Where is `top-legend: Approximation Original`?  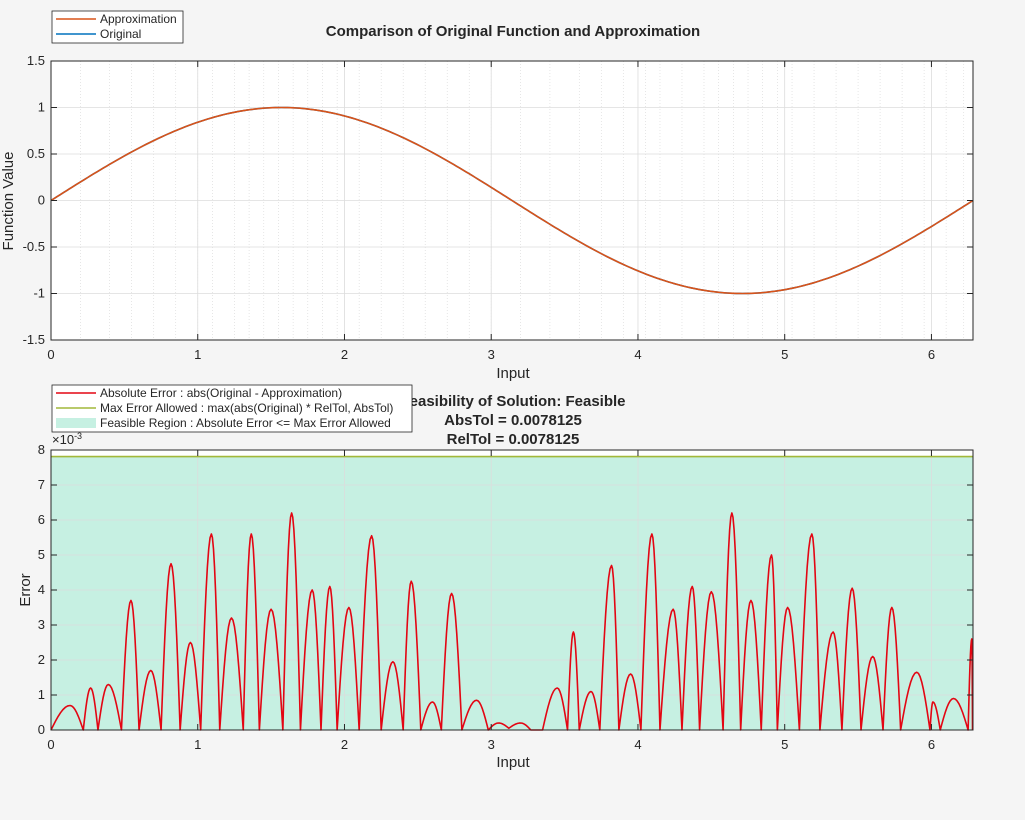 top-legend: Approximation Original is located at coordinates (117, 27).